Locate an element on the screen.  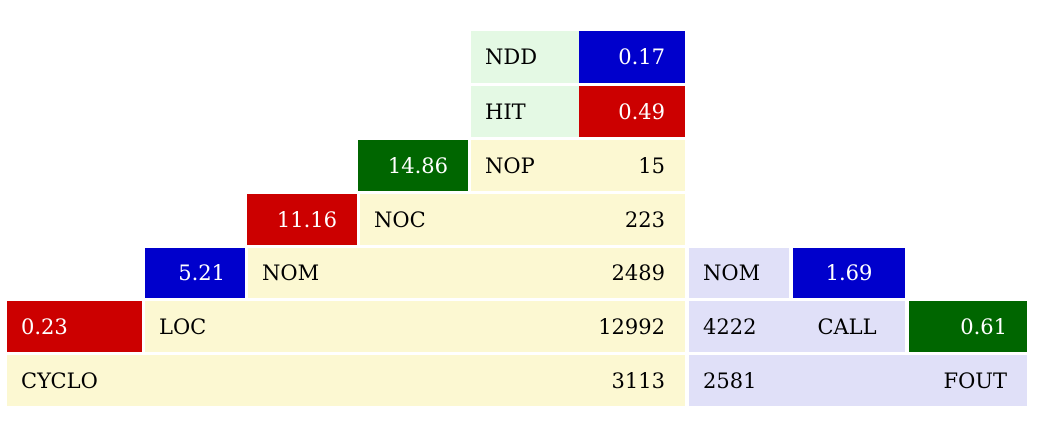
nom-value: 2489 is located at coordinates (638, 273).